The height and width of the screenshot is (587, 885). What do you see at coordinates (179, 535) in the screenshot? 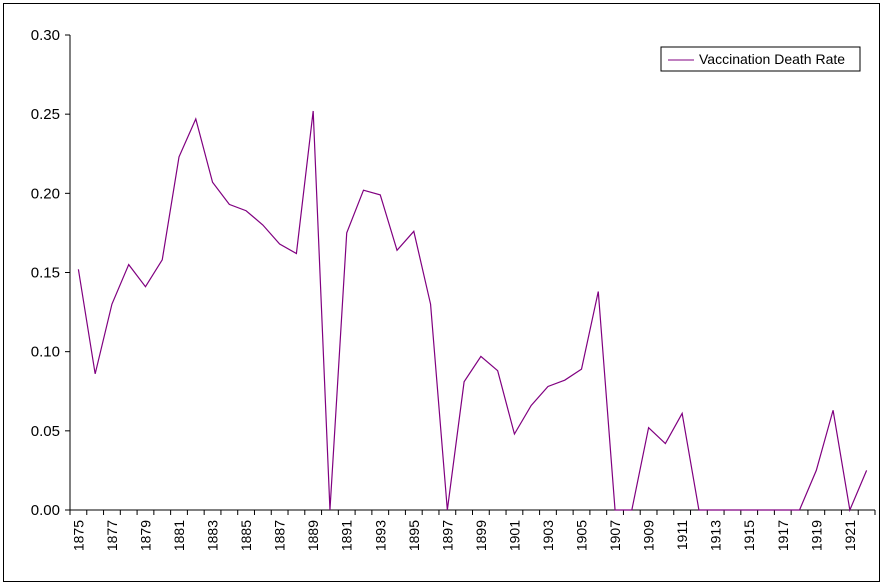
I see `x-tick-label: 1881` at bounding box center [179, 535].